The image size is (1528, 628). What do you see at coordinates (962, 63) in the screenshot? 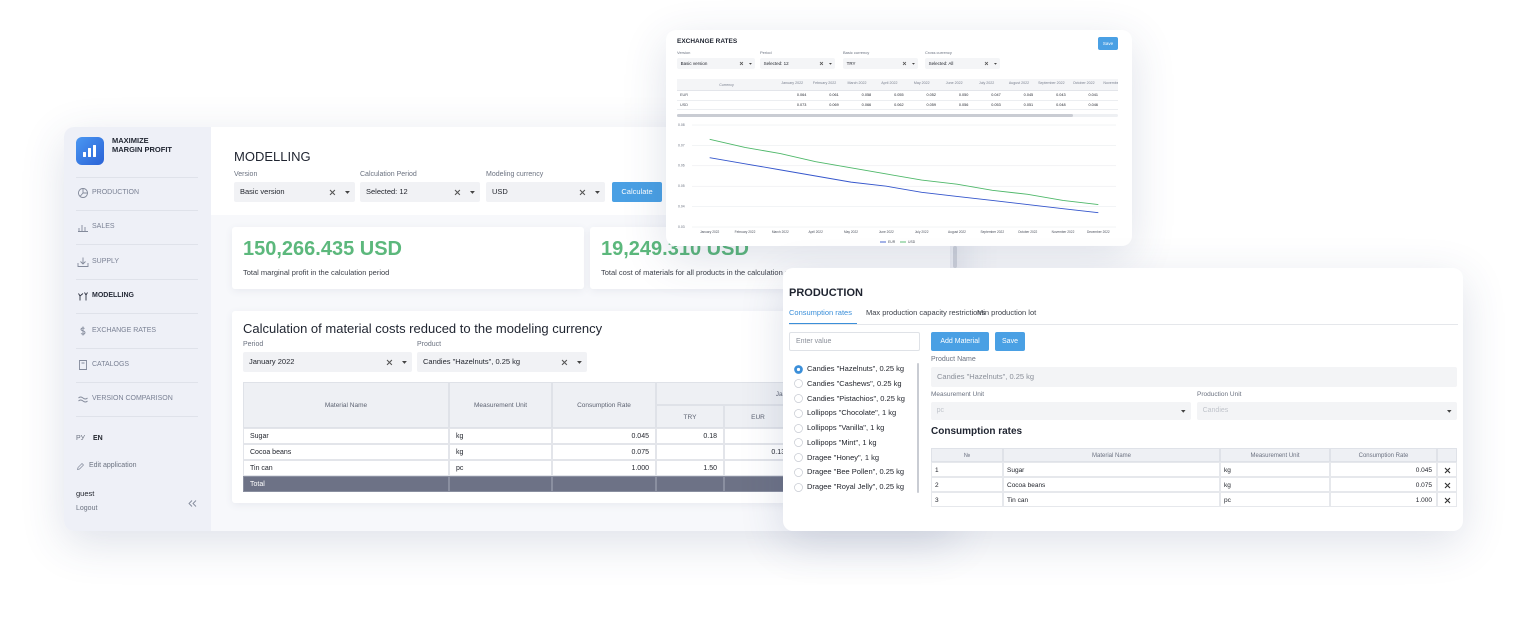
I see `select-box: Selected: All` at bounding box center [962, 63].